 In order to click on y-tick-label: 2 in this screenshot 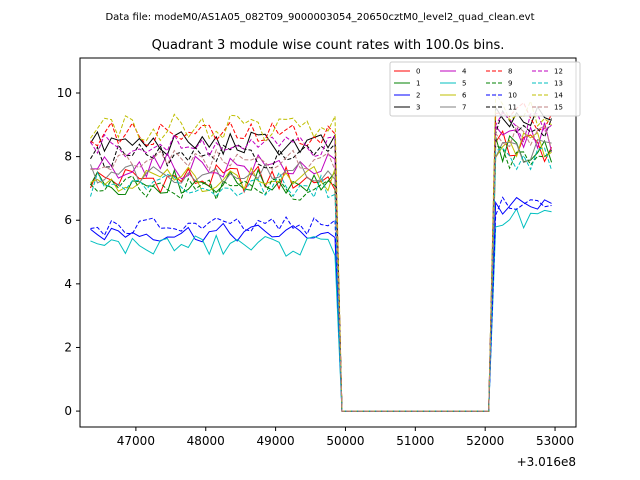, I will do `click(68, 347)`.